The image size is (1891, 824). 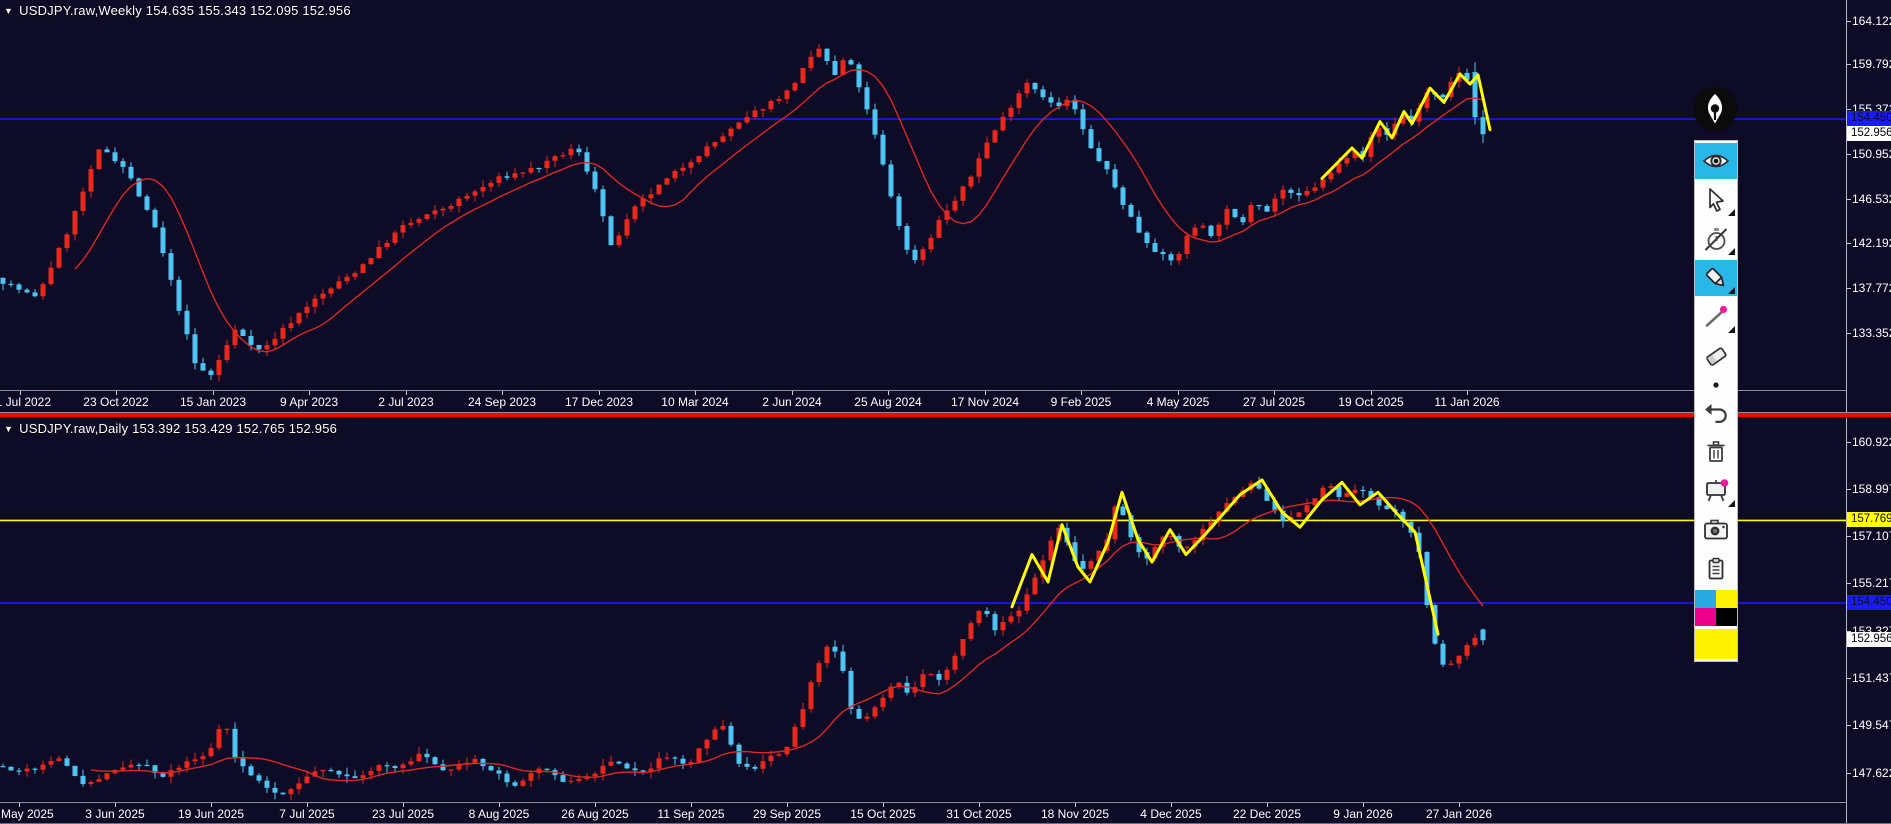 I want to click on y-axis-label: 157.107, so click(x=1871, y=536).